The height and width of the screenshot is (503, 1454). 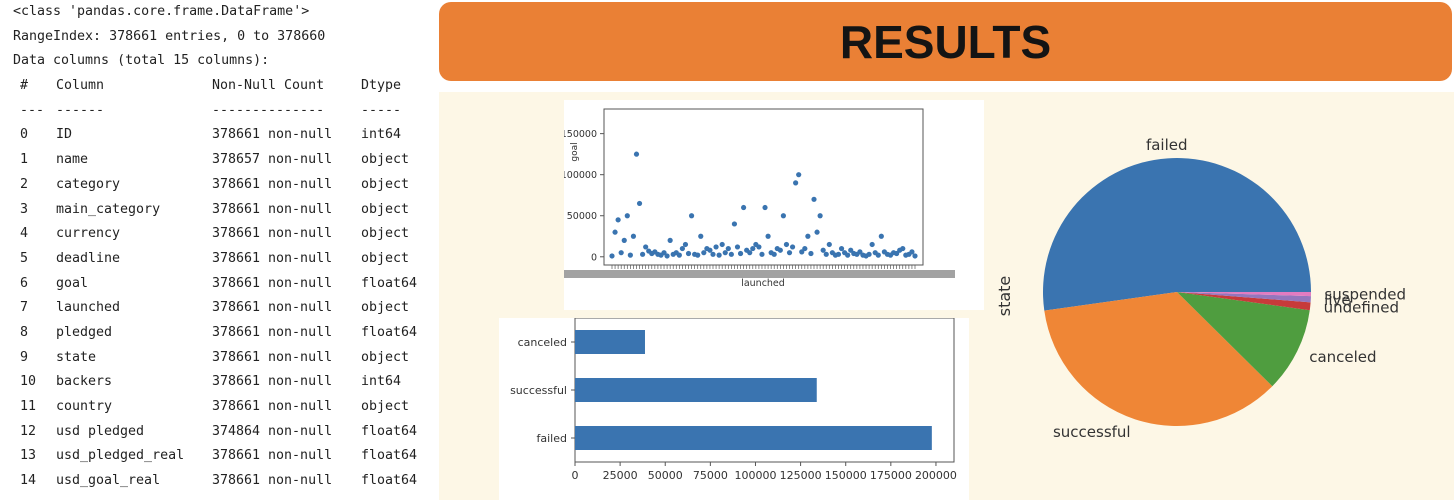 What do you see at coordinates (1158, 359) in the screenshot?
I see `pie-slice-successful` at bounding box center [1158, 359].